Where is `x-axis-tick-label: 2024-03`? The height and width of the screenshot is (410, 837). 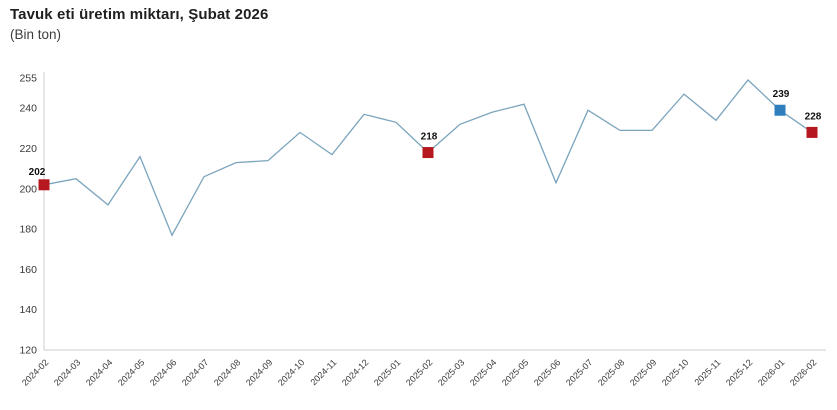 x-axis-tick-label: 2024-03 is located at coordinates (67, 372).